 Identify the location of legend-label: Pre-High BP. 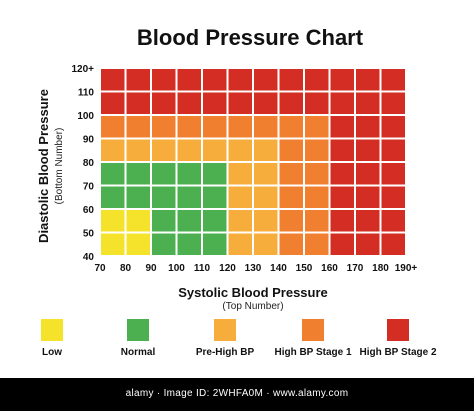
(225, 352).